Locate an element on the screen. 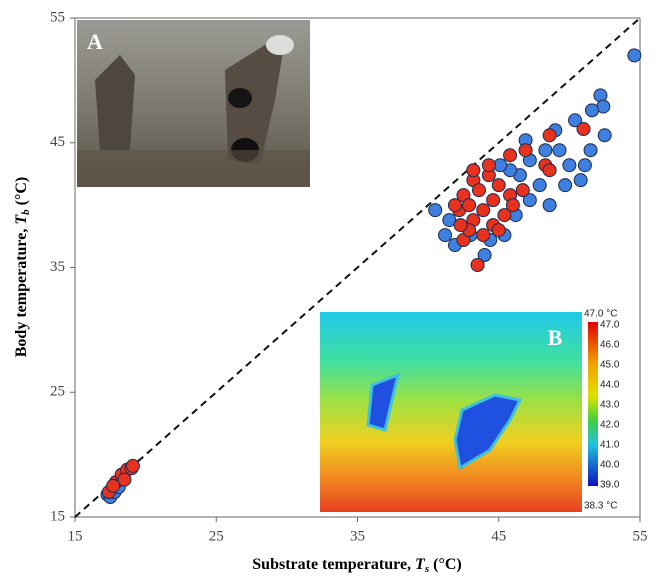 The width and height of the screenshot is (661, 584). scale-tick-label: 40.0 is located at coordinates (610, 465).